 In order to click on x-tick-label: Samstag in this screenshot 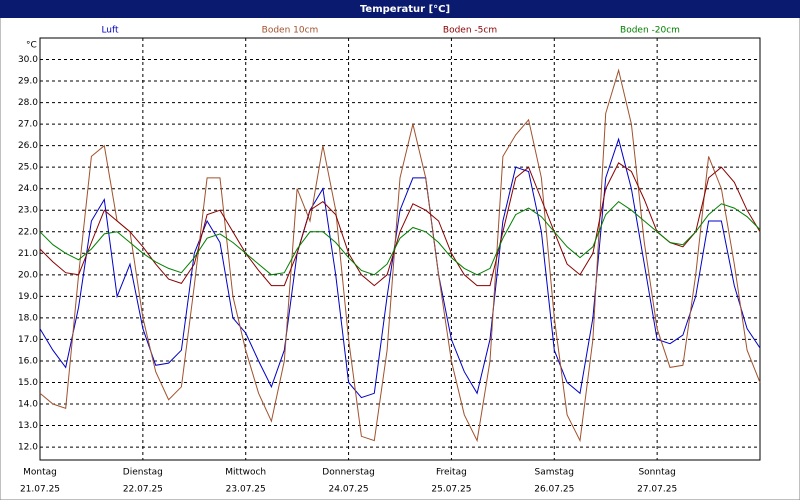, I will do `click(554, 473)`.